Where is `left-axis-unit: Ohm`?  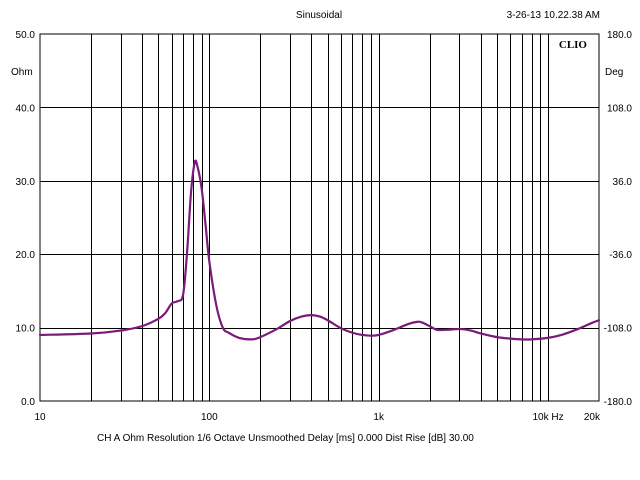 left-axis-unit: Ohm is located at coordinates (22, 72).